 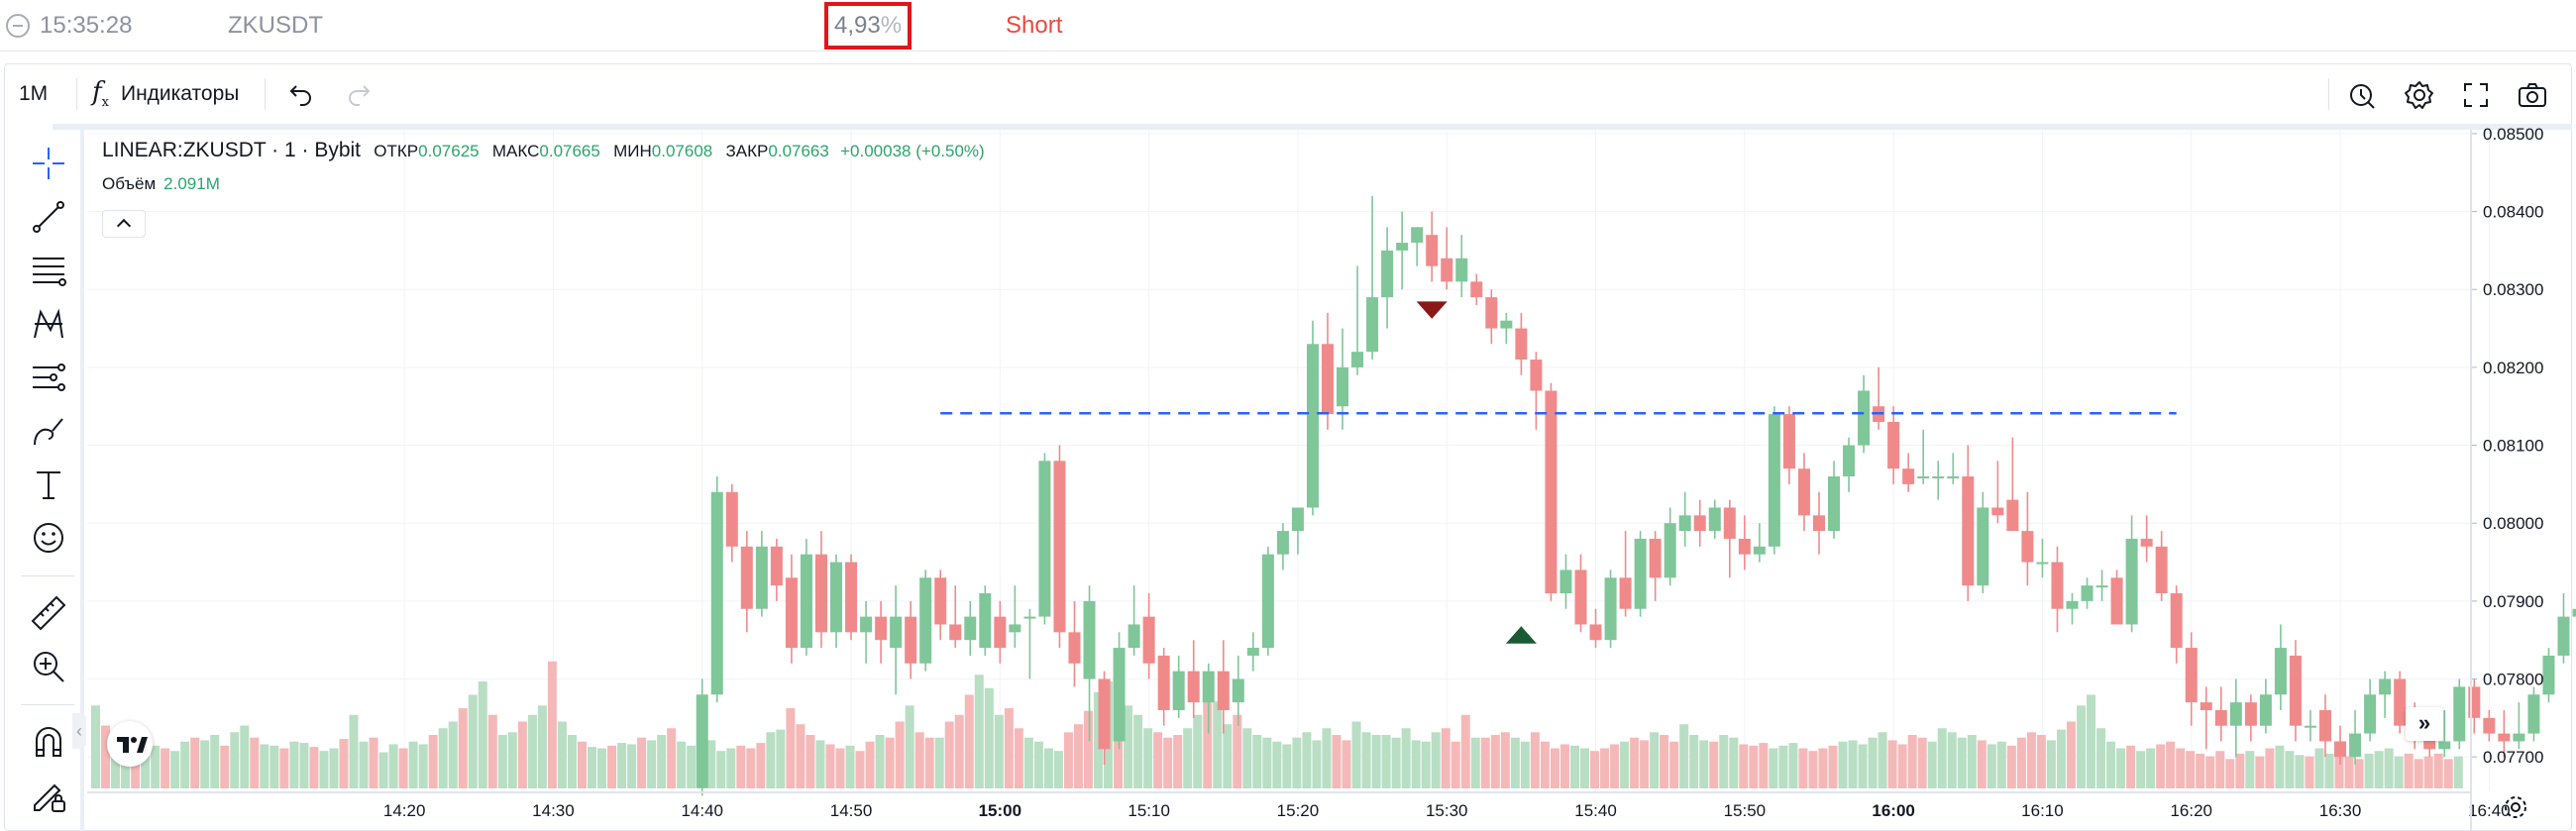 I want to click on ruler-tool, so click(x=48, y=613).